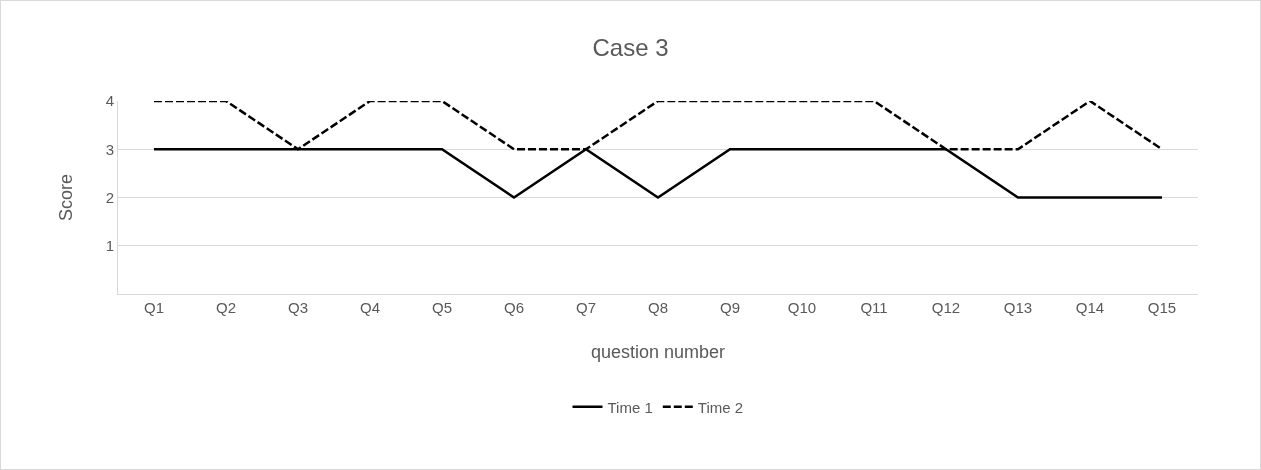 The image size is (1261, 470). I want to click on y-axis-title: Score, so click(66, 197).